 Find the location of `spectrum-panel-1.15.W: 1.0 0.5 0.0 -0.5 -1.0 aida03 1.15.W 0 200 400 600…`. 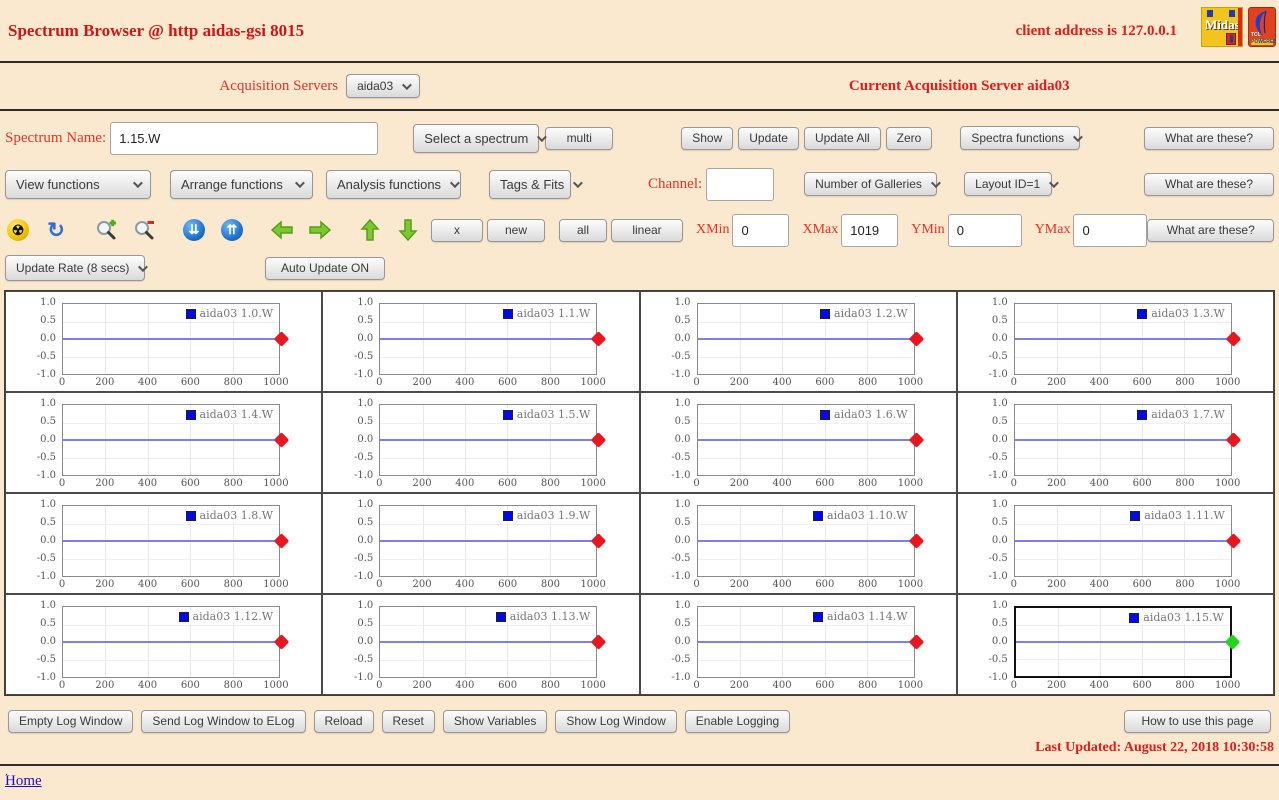

spectrum-panel-1.15.W: 1.0 0.5 0.0 -0.5 -1.0 aida03 1.15.W 0 200 400 600… is located at coordinates (1115, 644).